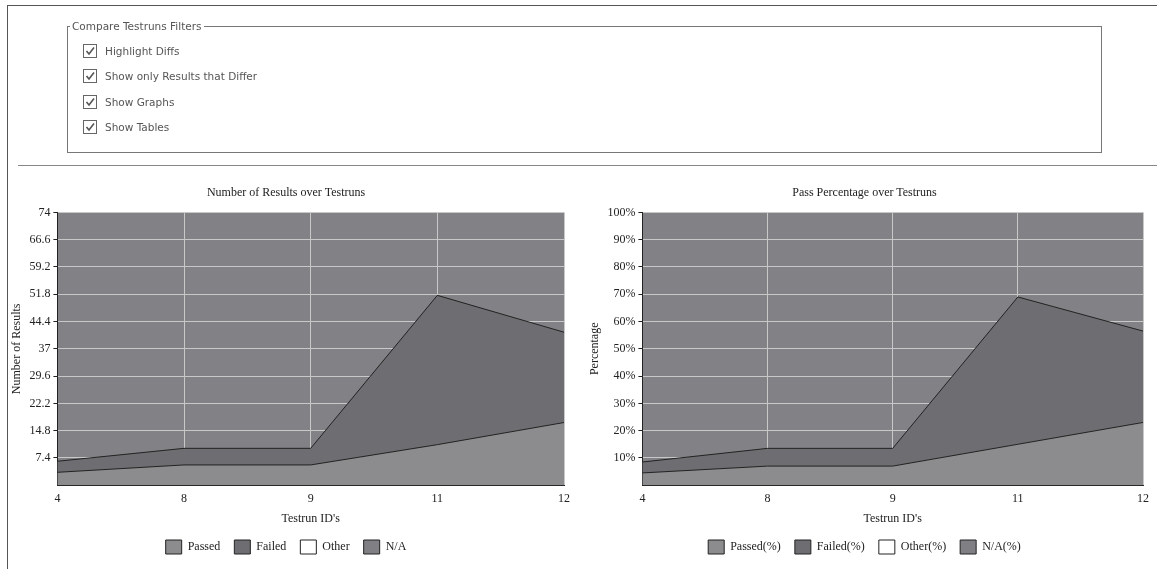 The width and height of the screenshot is (1157, 569). I want to click on text: Compare Testruns Filters, so click(137, 26).